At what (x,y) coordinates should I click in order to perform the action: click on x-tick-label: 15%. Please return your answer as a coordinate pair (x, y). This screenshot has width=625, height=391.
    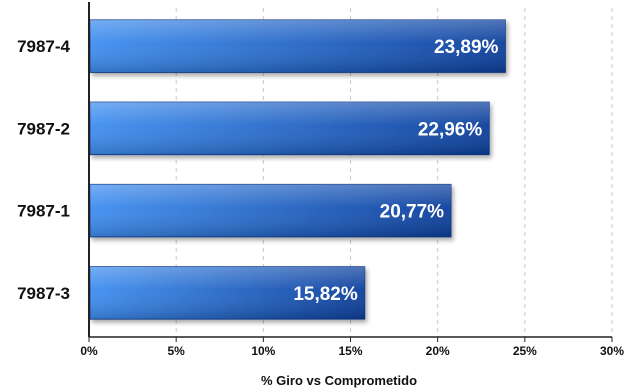
    Looking at the image, I should click on (350, 351).